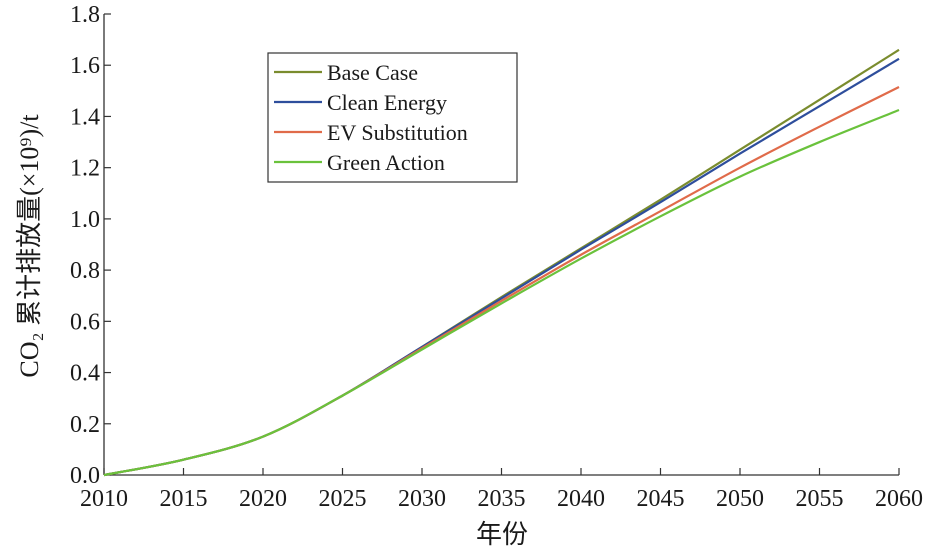  What do you see at coordinates (387, 102) in the screenshot?
I see `legend-label: Clean Energy` at bounding box center [387, 102].